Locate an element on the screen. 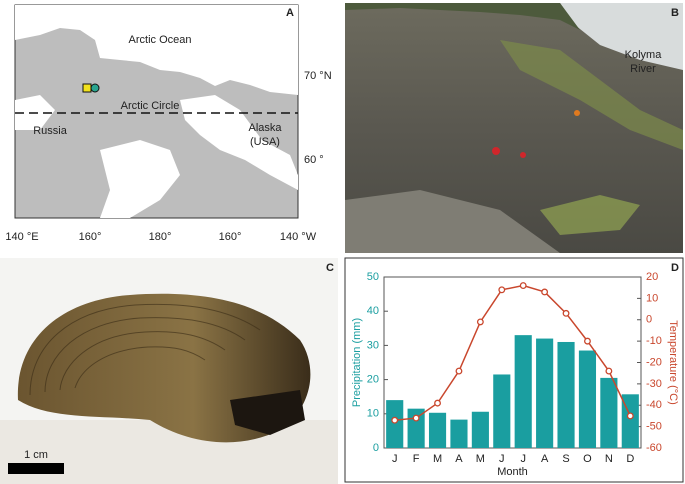 Image resolution: width=685 pixels, height=484 pixels. y2-tick-label: 20 is located at coordinates (652, 277).